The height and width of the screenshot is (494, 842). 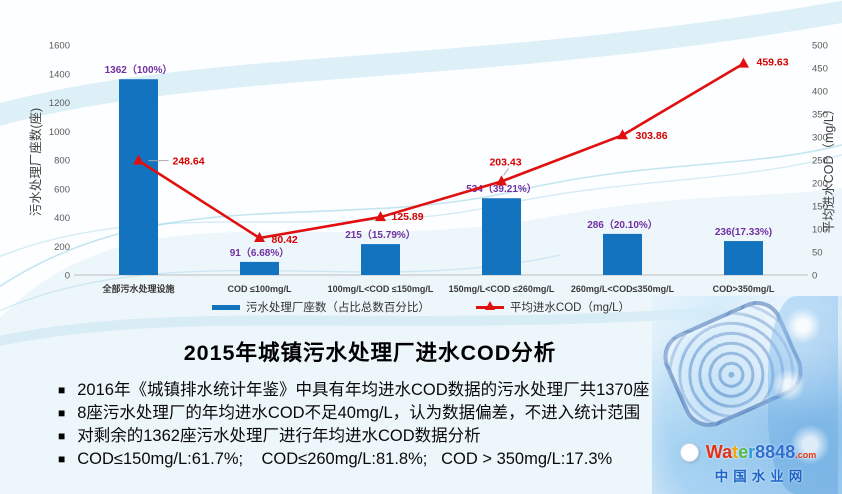 I want to click on label-leader-line, so click(x=506, y=172).